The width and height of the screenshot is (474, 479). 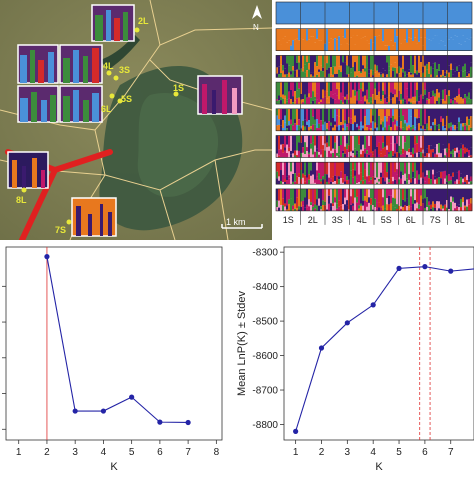 What do you see at coordinates (113, 23) in the screenshot?
I see `inset-2L` at bounding box center [113, 23].